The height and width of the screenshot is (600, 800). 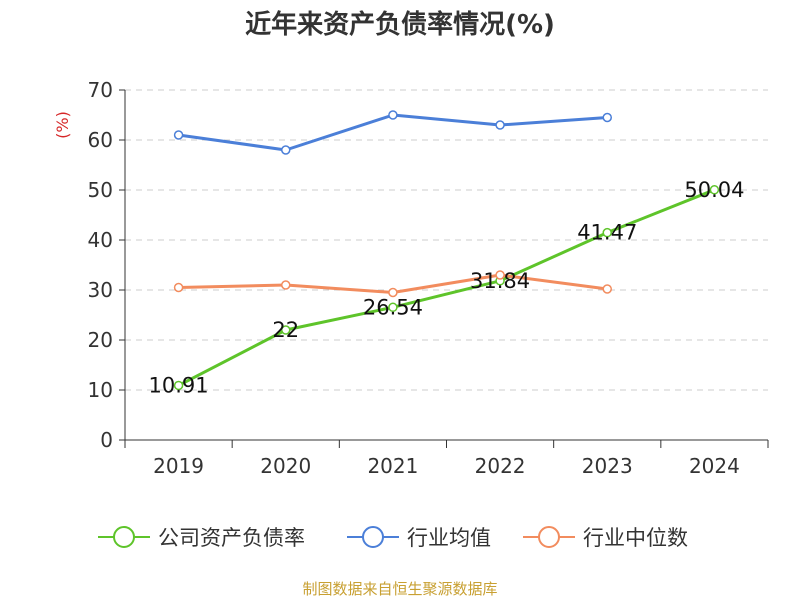 I want to click on data-label: 31.84, so click(x=500, y=281).